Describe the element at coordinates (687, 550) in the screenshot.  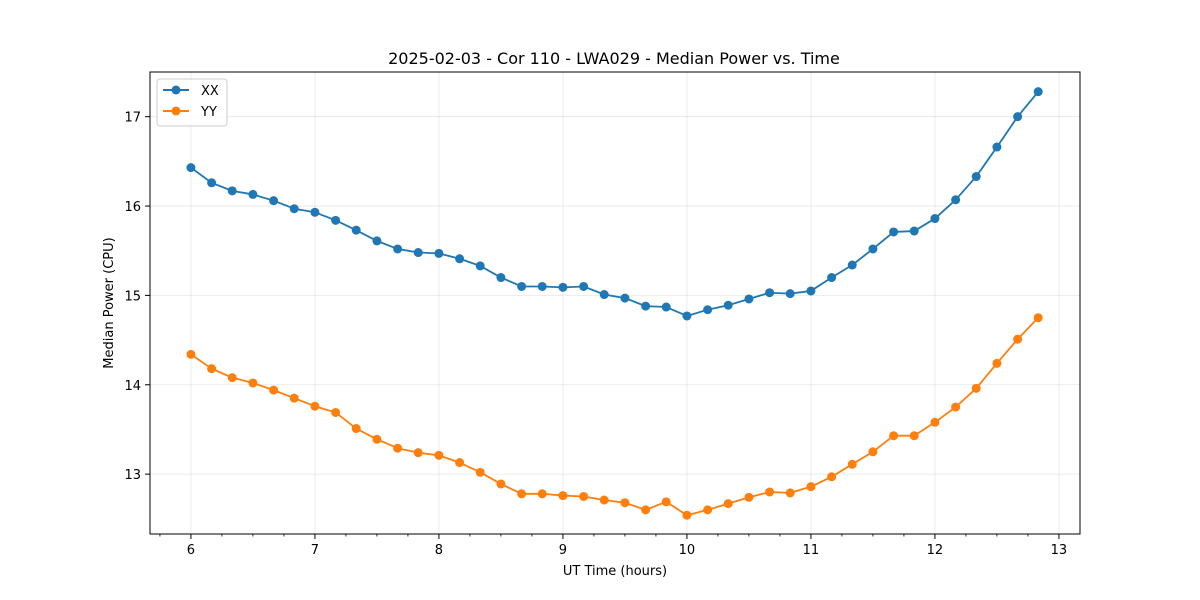
I see `x-tick-label: 10` at that location.